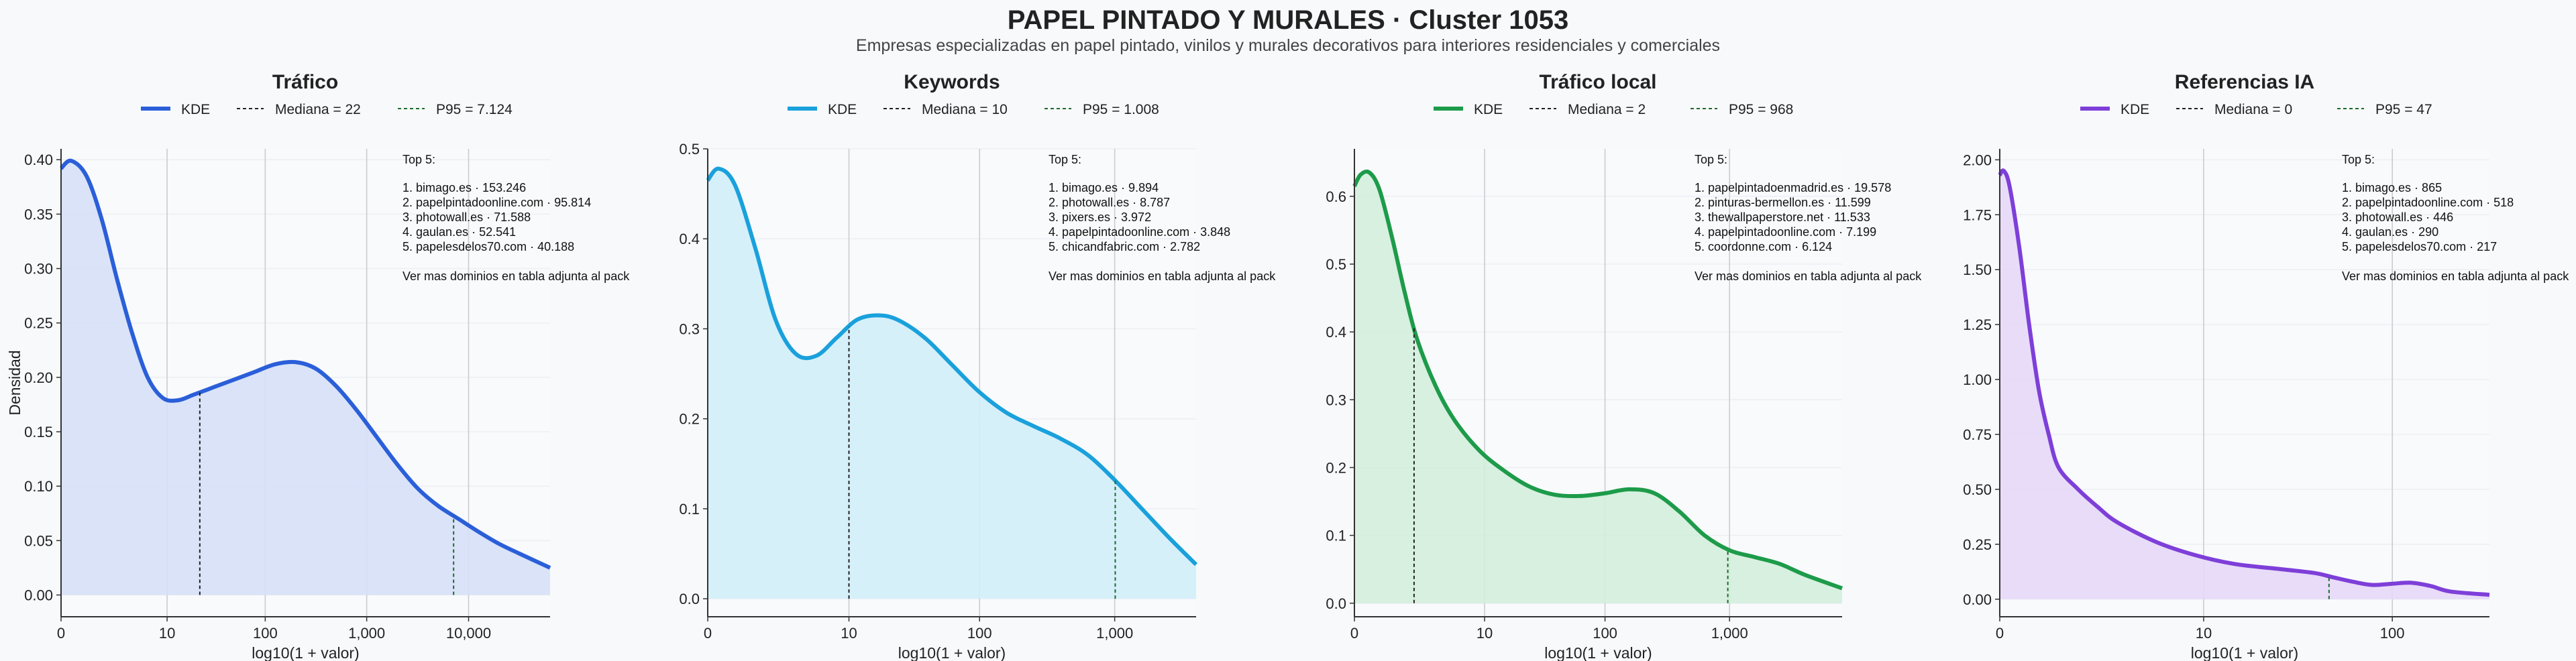 Image resolution: width=2576 pixels, height=661 pixels. Describe the element at coordinates (464, 187) in the screenshot. I see `annotation-line: 1. bimago.es · 153.246` at that location.